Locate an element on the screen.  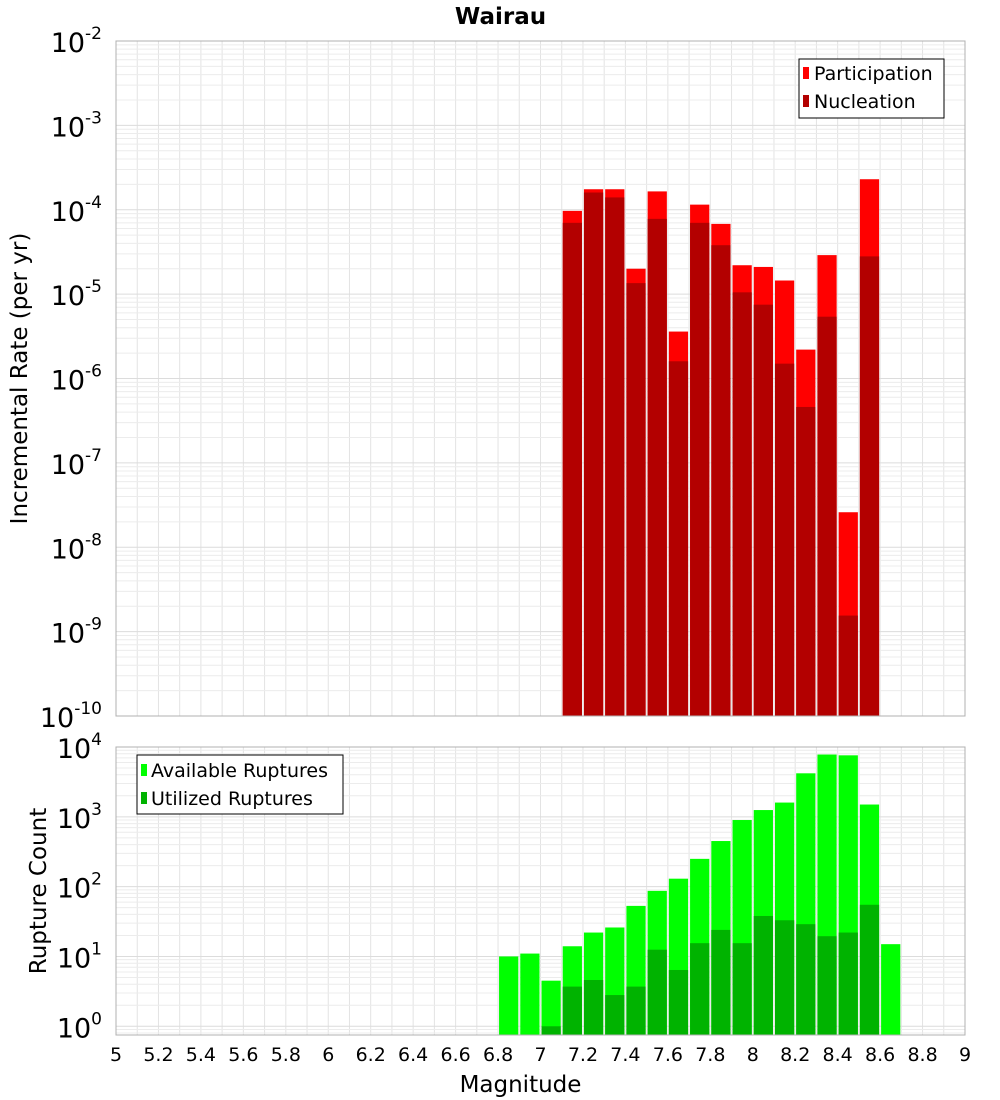
x-tick-label: 7.8 is located at coordinates (710, 1055).